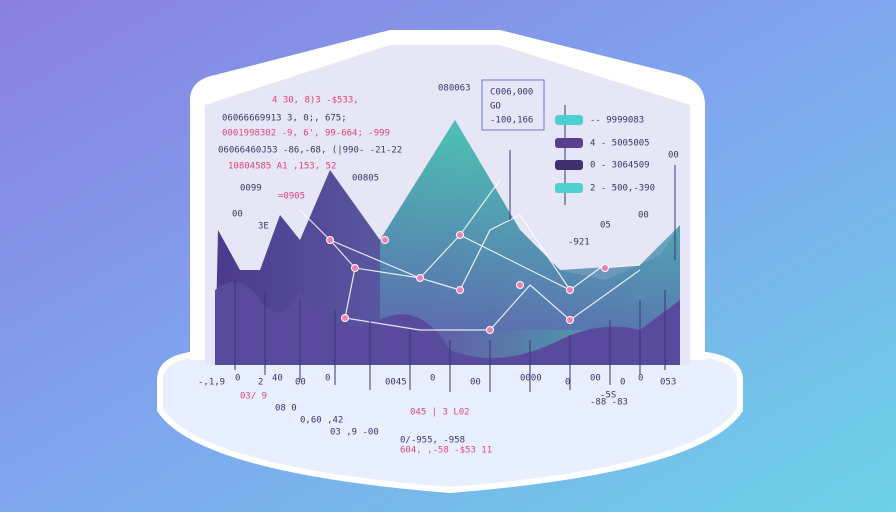 The image size is (896, 512). I want to click on label: C006,000, so click(511, 93).